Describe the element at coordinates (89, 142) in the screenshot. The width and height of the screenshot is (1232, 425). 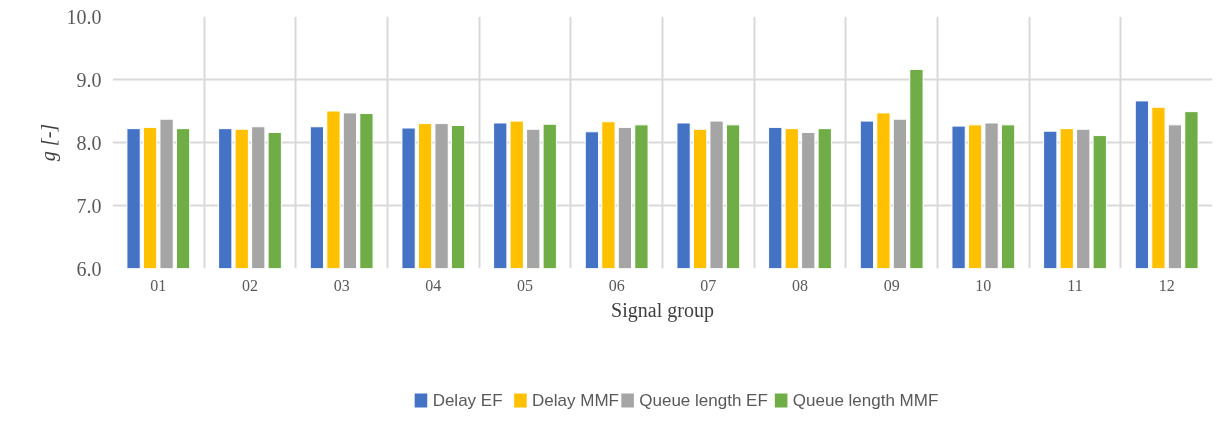
I see `y-tick-label: 8.0` at that location.